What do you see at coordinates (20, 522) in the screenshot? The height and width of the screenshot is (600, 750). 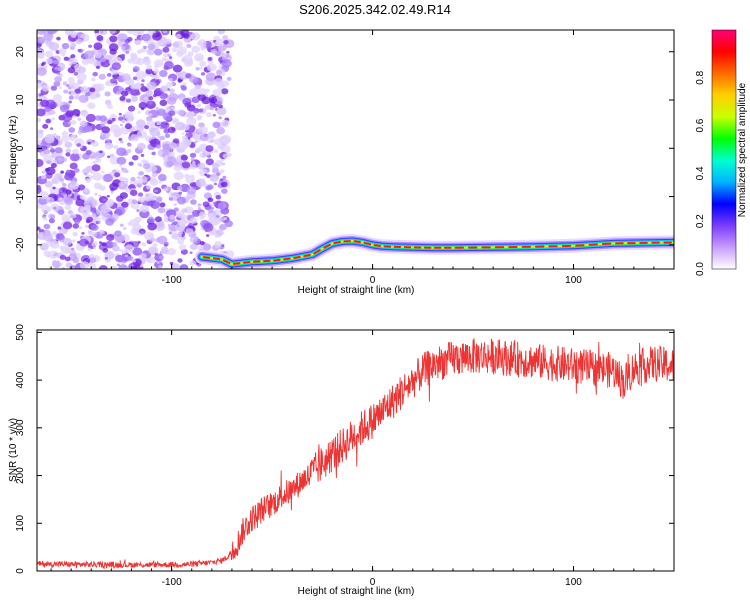 I see `y-tick-label: 100` at bounding box center [20, 522].